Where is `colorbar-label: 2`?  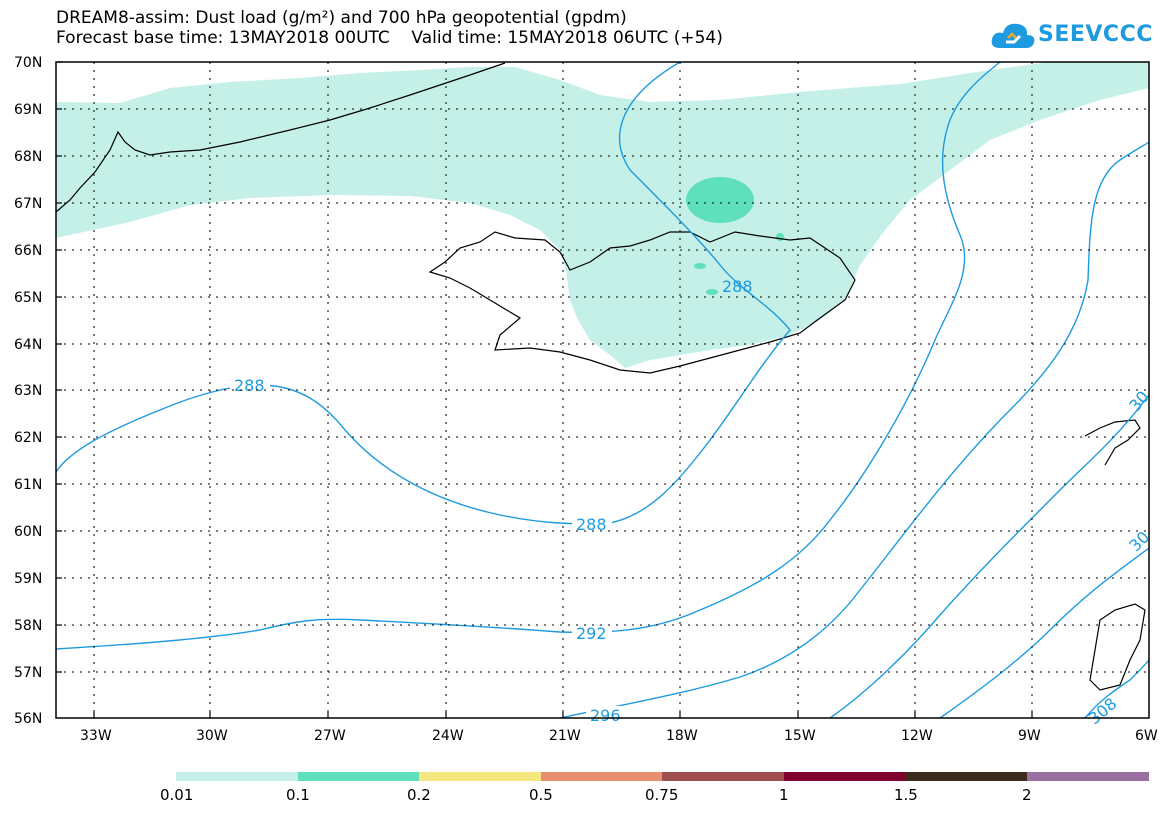 colorbar-label: 2 is located at coordinates (1027, 795).